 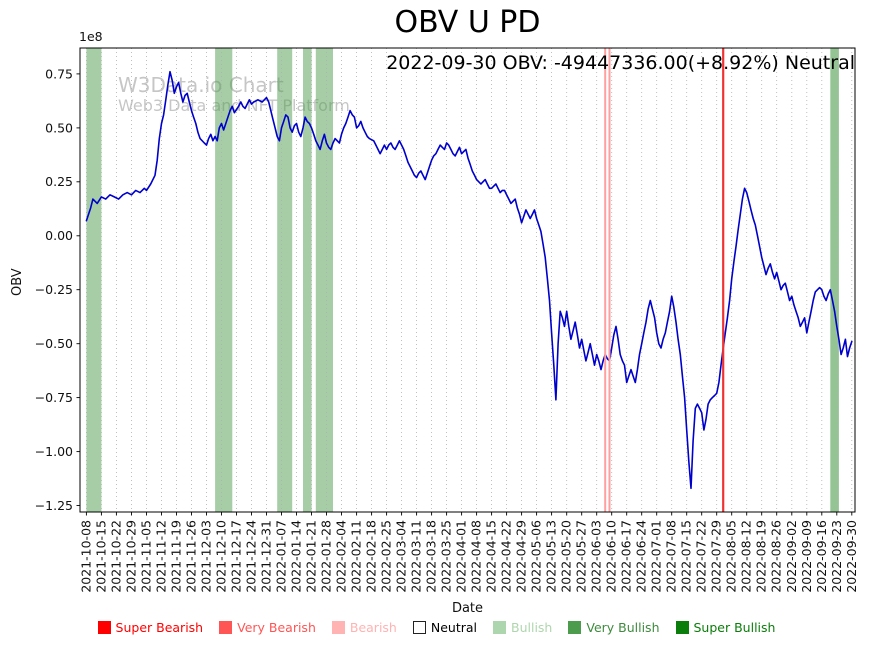 I want to click on legend-item-very-bullish: Very Bullish, so click(x=614, y=627).